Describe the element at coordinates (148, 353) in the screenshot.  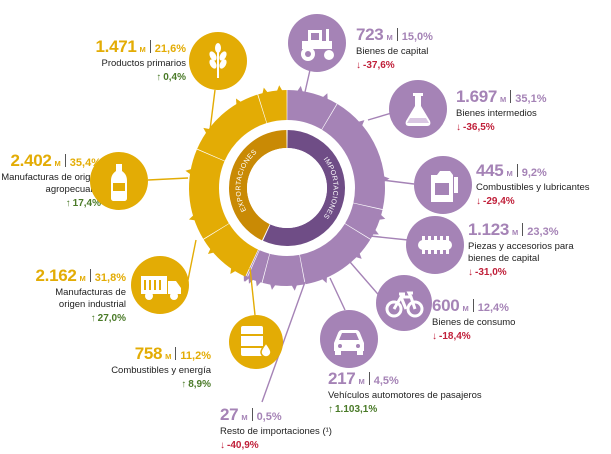
I see `value: 758` at that location.